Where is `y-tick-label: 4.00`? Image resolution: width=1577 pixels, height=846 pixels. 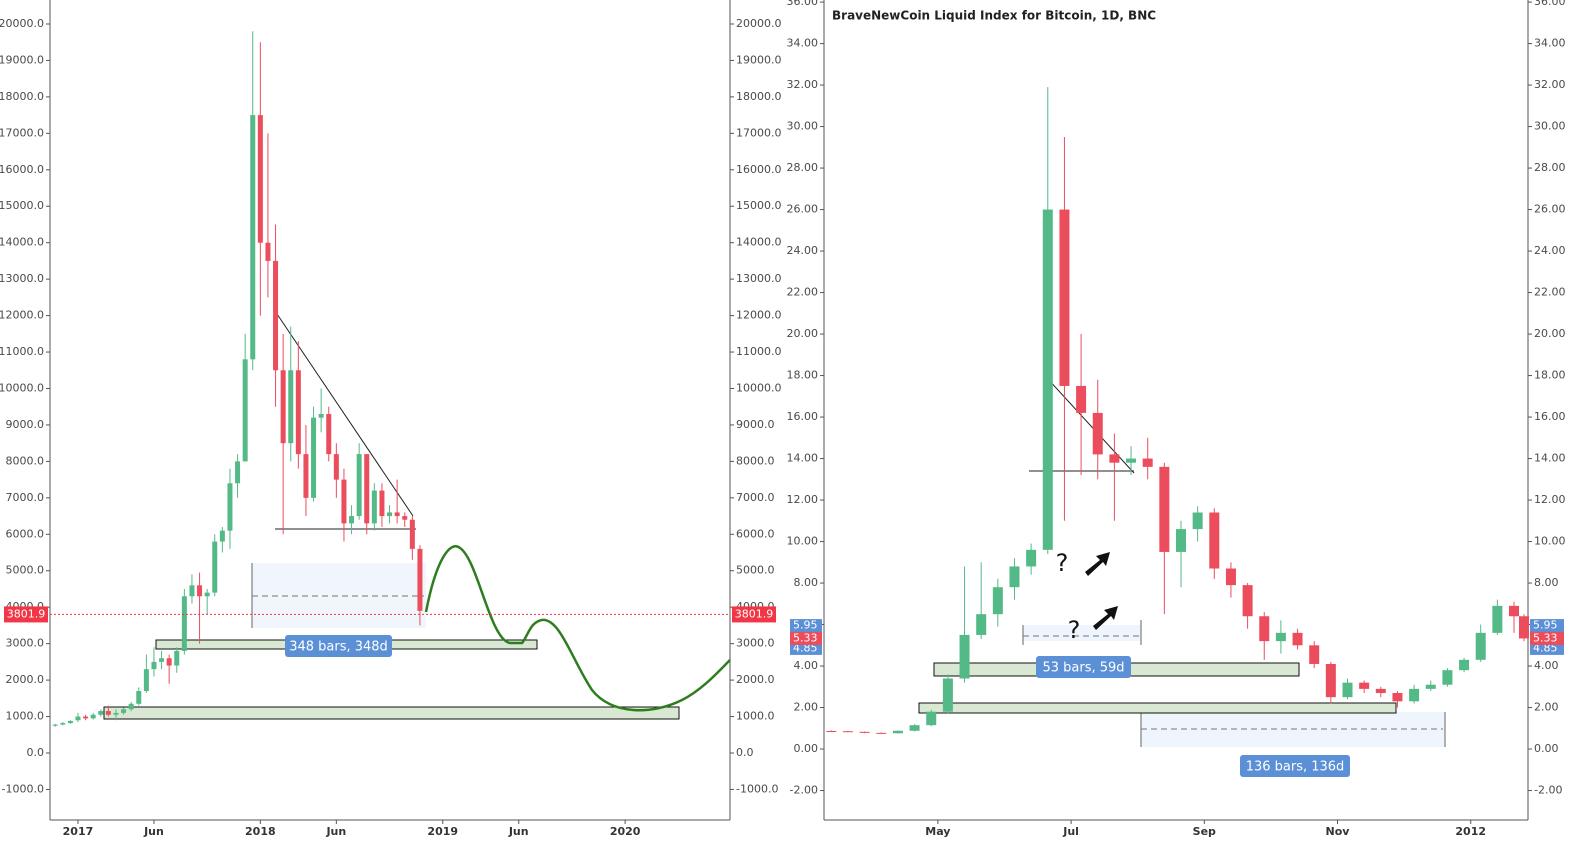 y-tick-label: 4.00 is located at coordinates (1546, 665).